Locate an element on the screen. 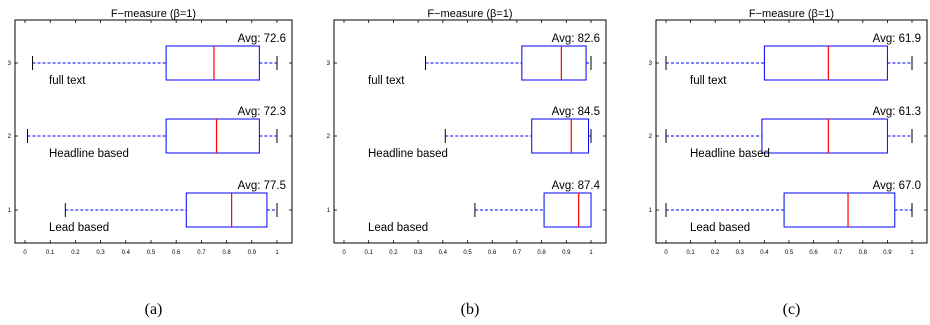 The height and width of the screenshot is (325, 930). panel-caption: (a) is located at coordinates (154, 309).